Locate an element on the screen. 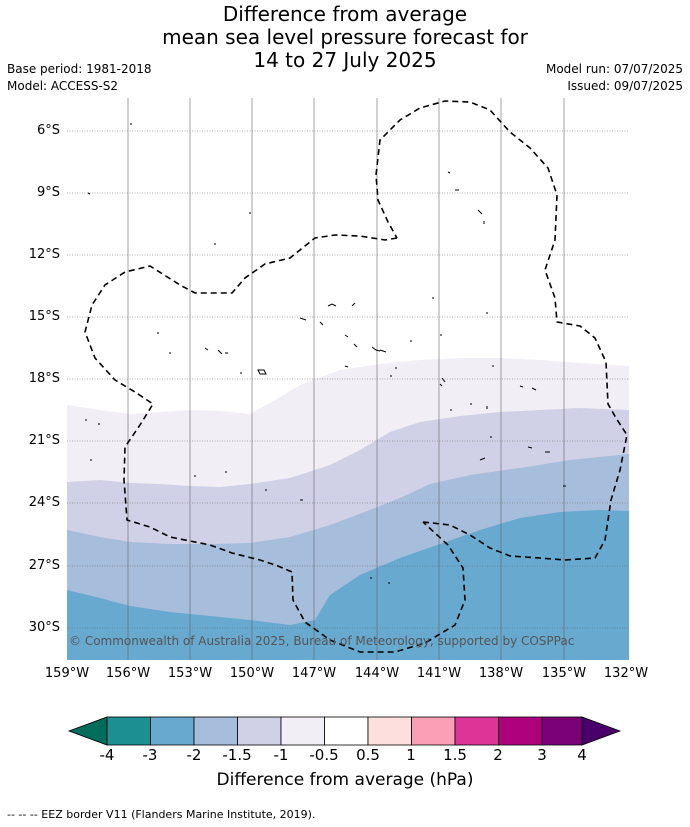  lat-label-9s: 9°S is located at coordinates (48, 192).